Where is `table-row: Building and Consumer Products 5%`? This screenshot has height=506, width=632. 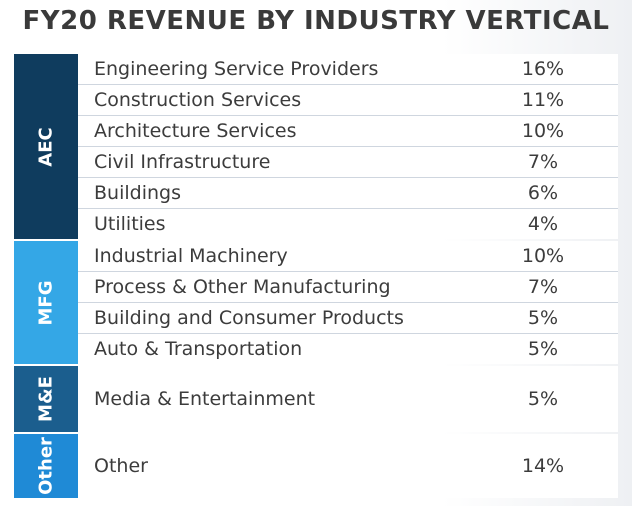 table-row: Building and Consumer Products 5% is located at coordinates (348, 318).